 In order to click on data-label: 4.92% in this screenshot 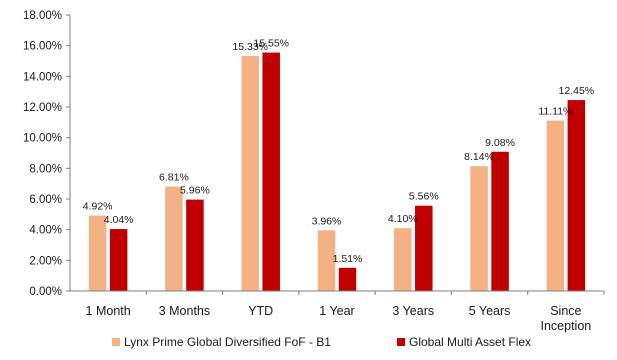, I will do `click(98, 207)`.